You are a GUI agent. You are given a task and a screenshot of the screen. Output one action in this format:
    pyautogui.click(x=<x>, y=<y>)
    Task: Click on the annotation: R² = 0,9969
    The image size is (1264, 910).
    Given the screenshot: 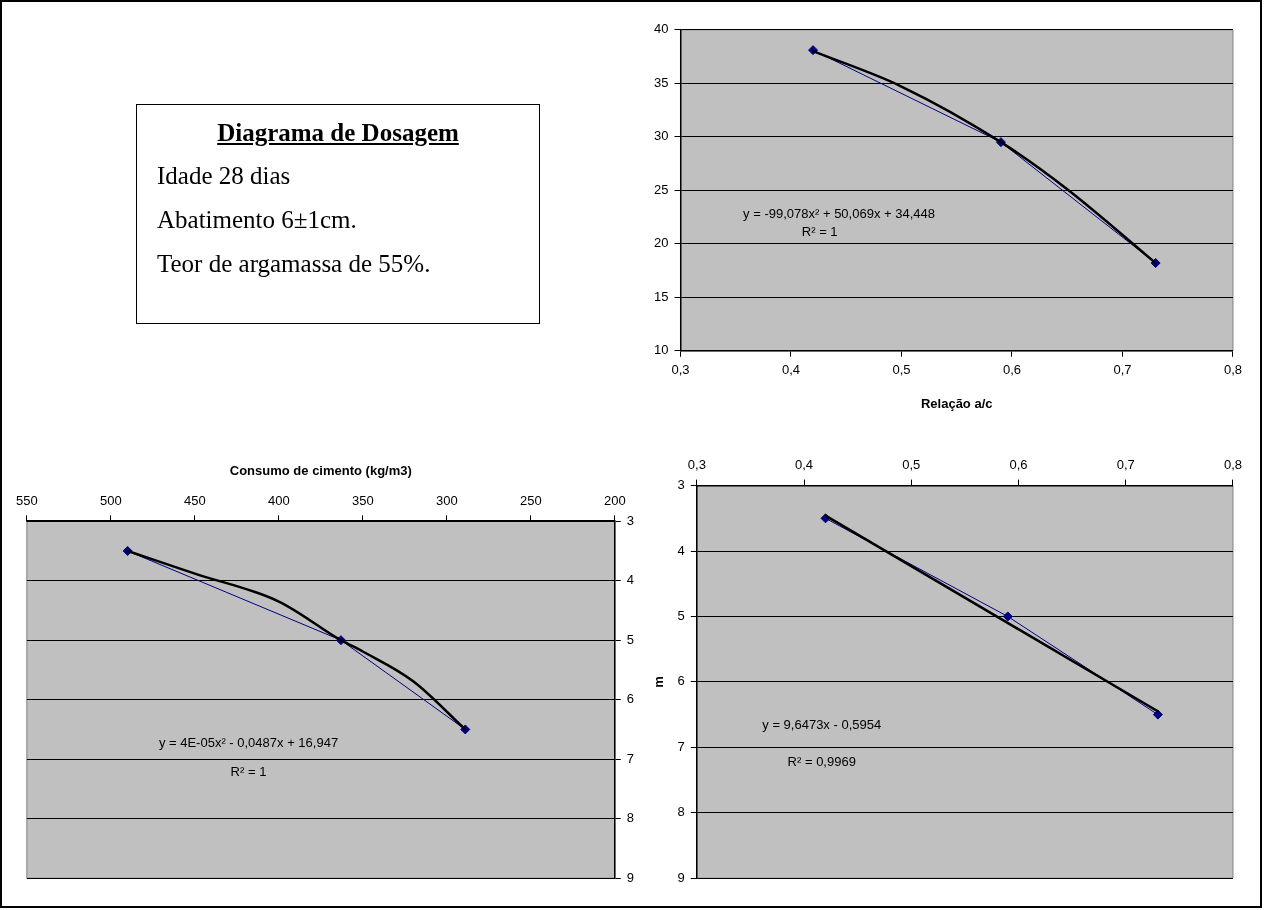 What is the action you would take?
    pyautogui.click(x=821, y=761)
    